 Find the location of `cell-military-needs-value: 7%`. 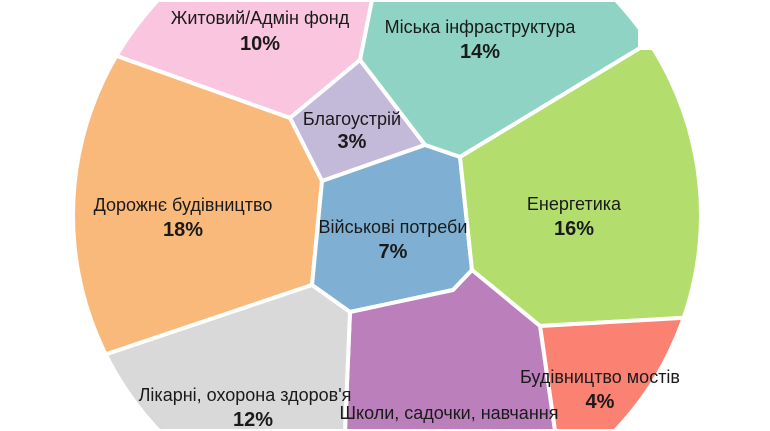

cell-military-needs-value: 7% is located at coordinates (393, 252).